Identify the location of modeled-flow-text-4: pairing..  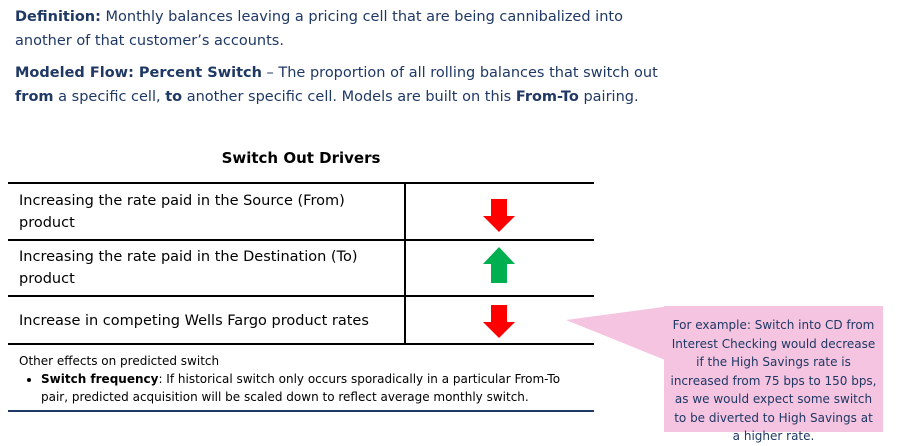
(608, 97).